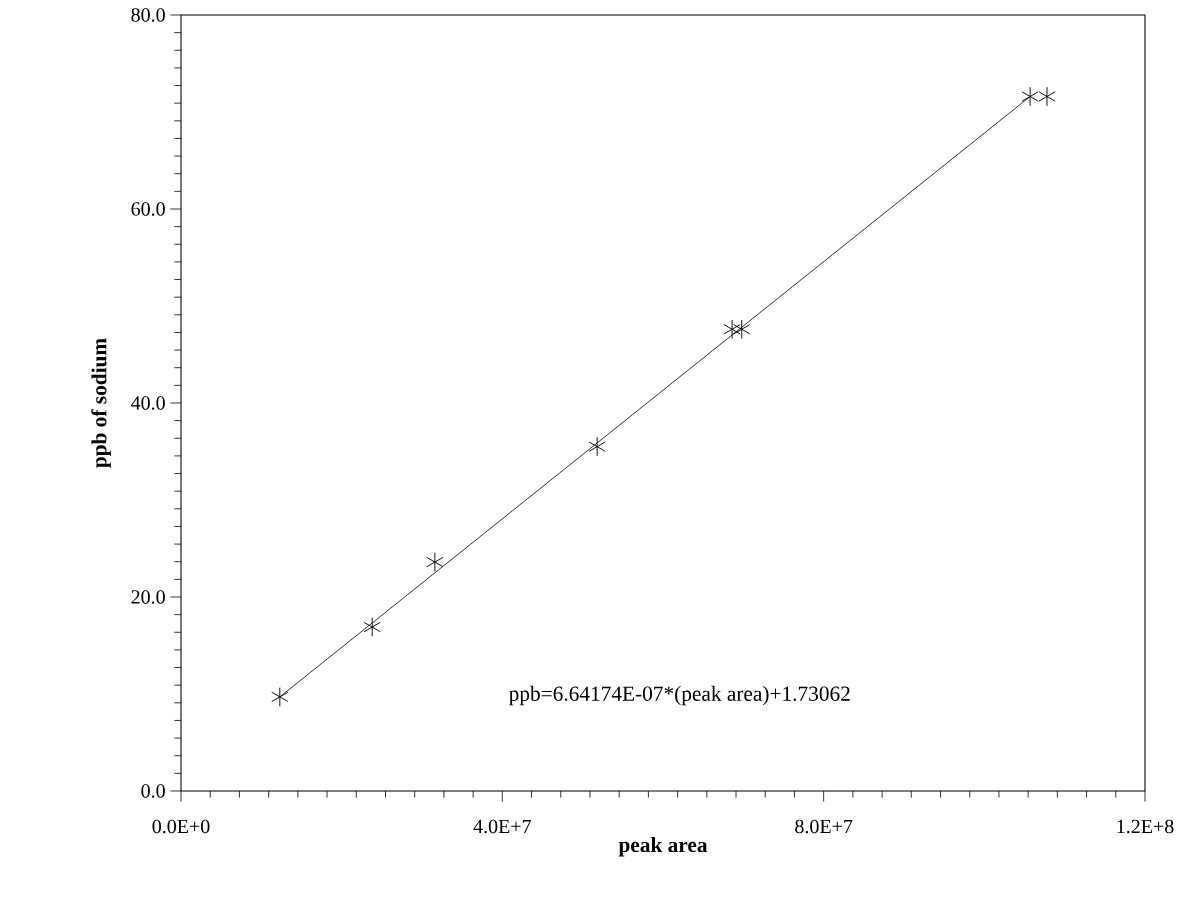 The image size is (1193, 899). Describe the element at coordinates (181, 826) in the screenshot. I see `x-tick-label: 0.0E+0` at that location.